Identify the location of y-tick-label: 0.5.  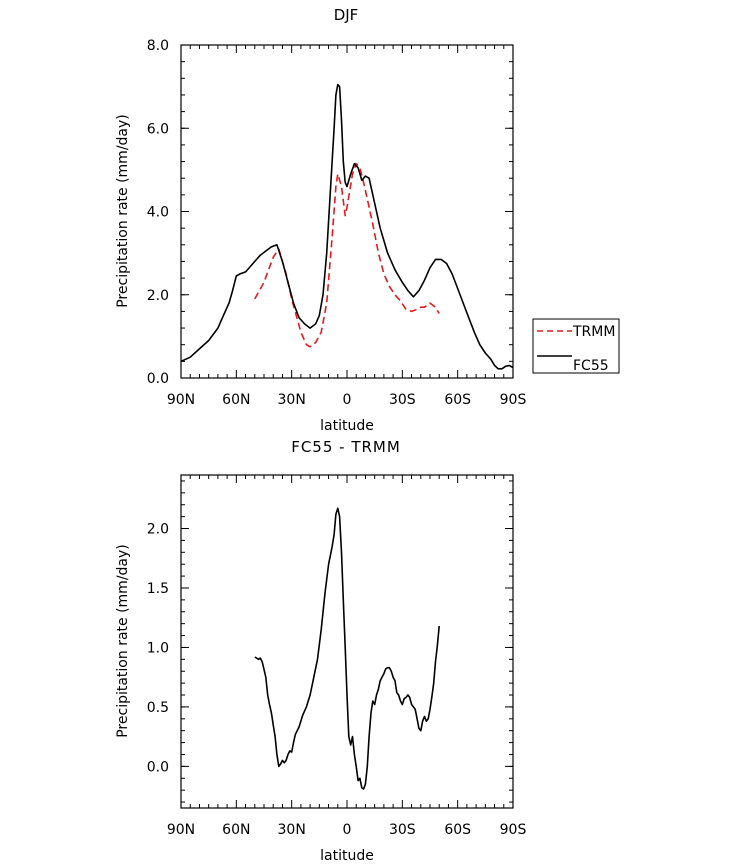
(158, 708).